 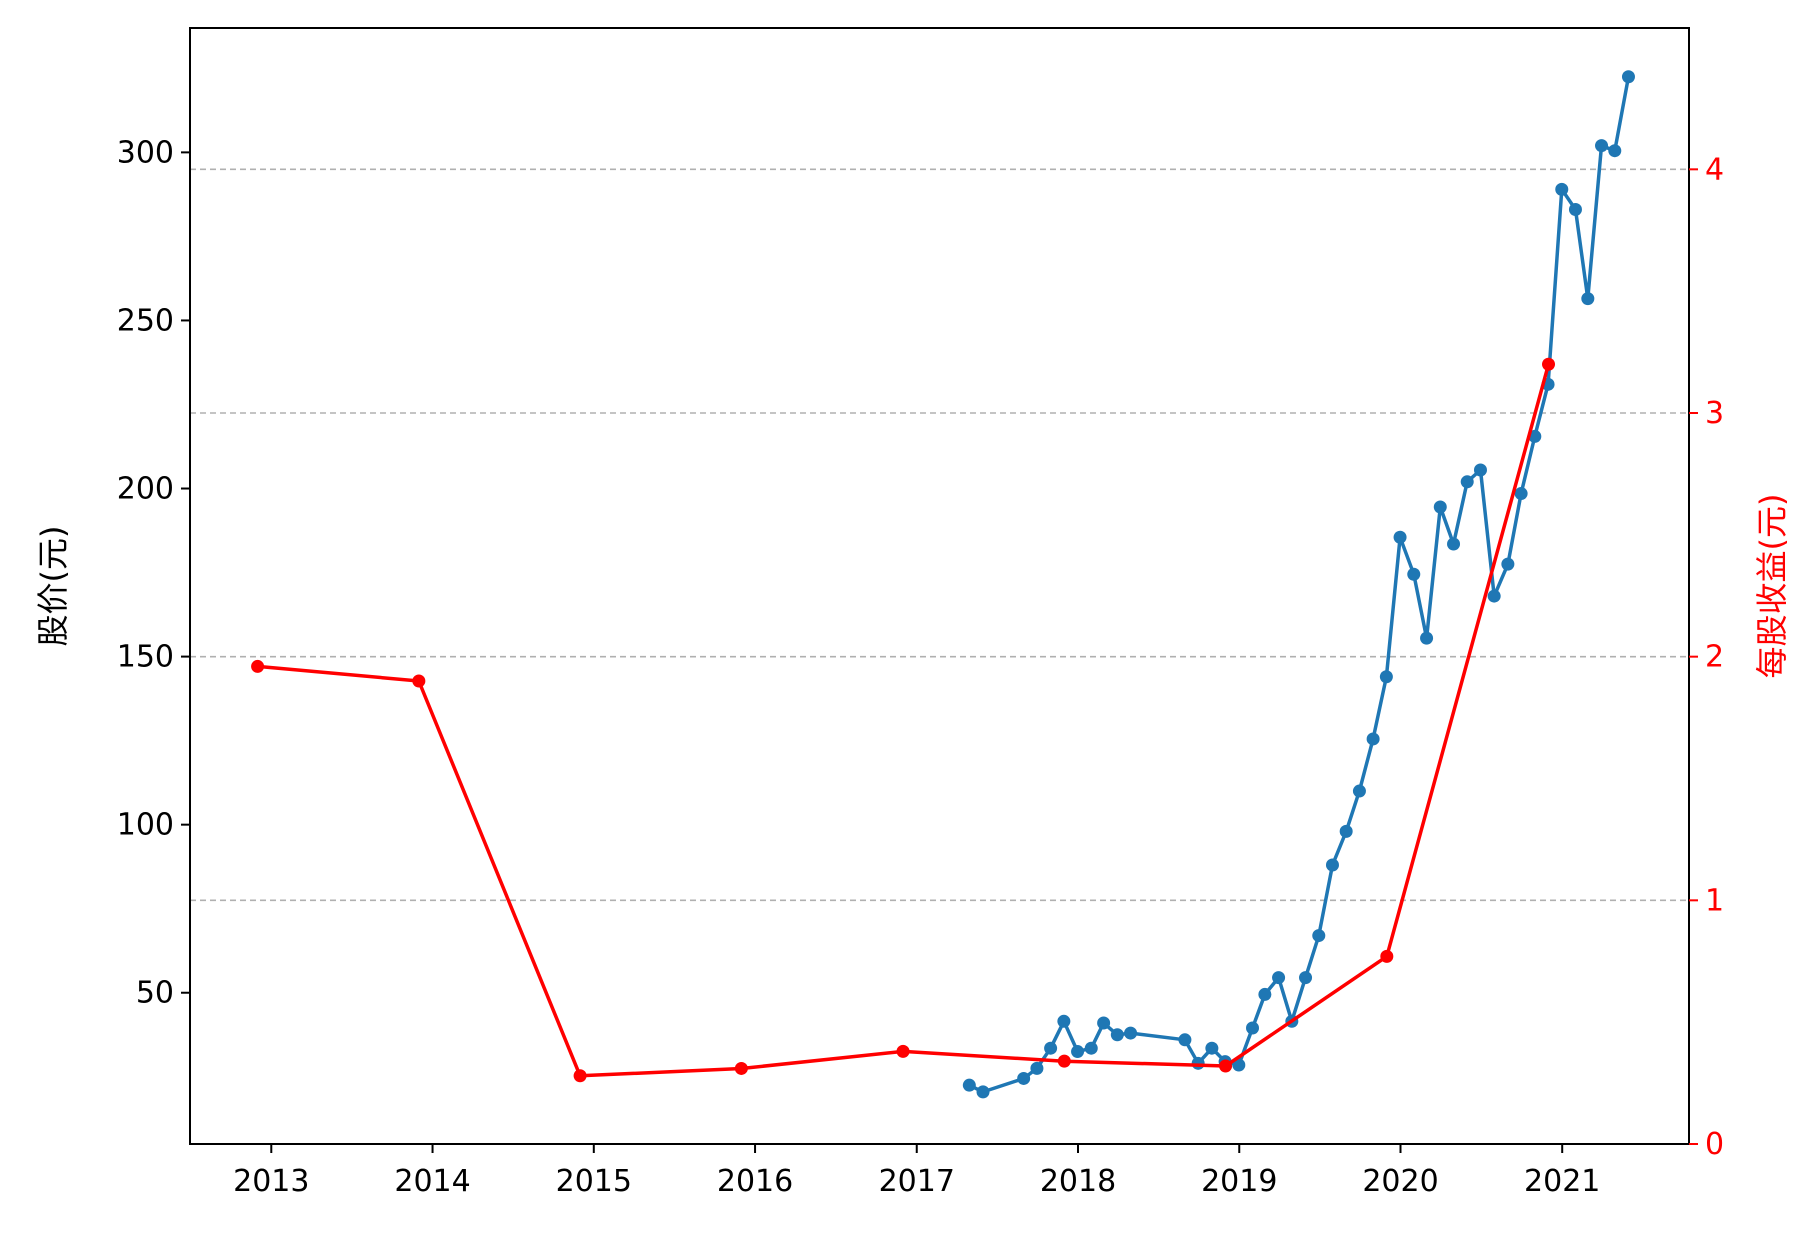 What do you see at coordinates (1400, 1181) in the screenshot?
I see `x-tick-label: 2020` at bounding box center [1400, 1181].